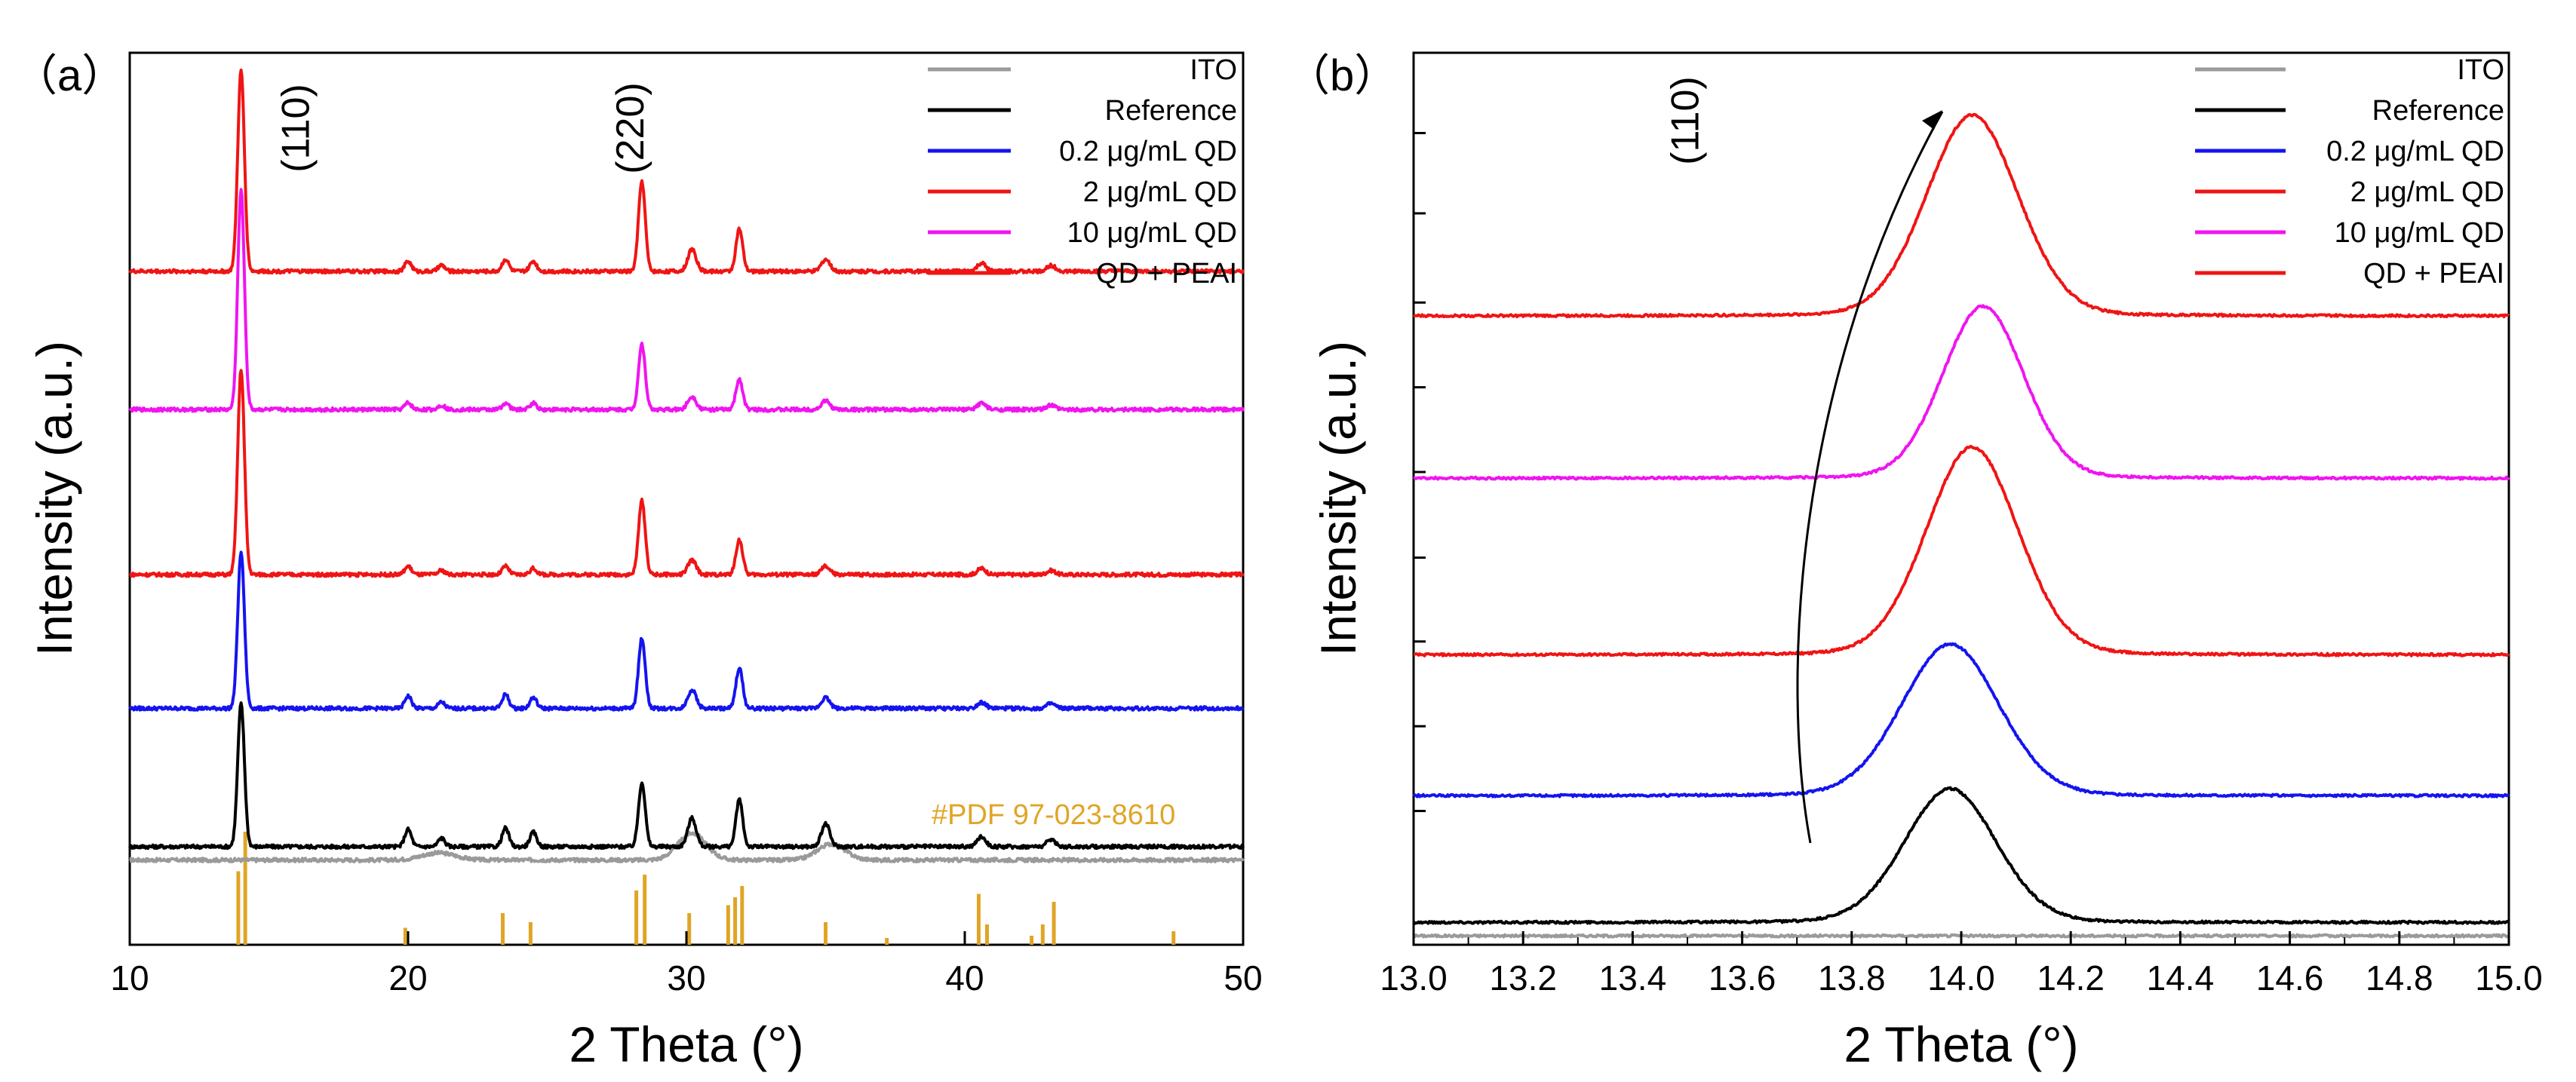 The height and width of the screenshot is (1082, 2576). I want to click on panel-a-peak-label-110: (110), so click(296, 128).